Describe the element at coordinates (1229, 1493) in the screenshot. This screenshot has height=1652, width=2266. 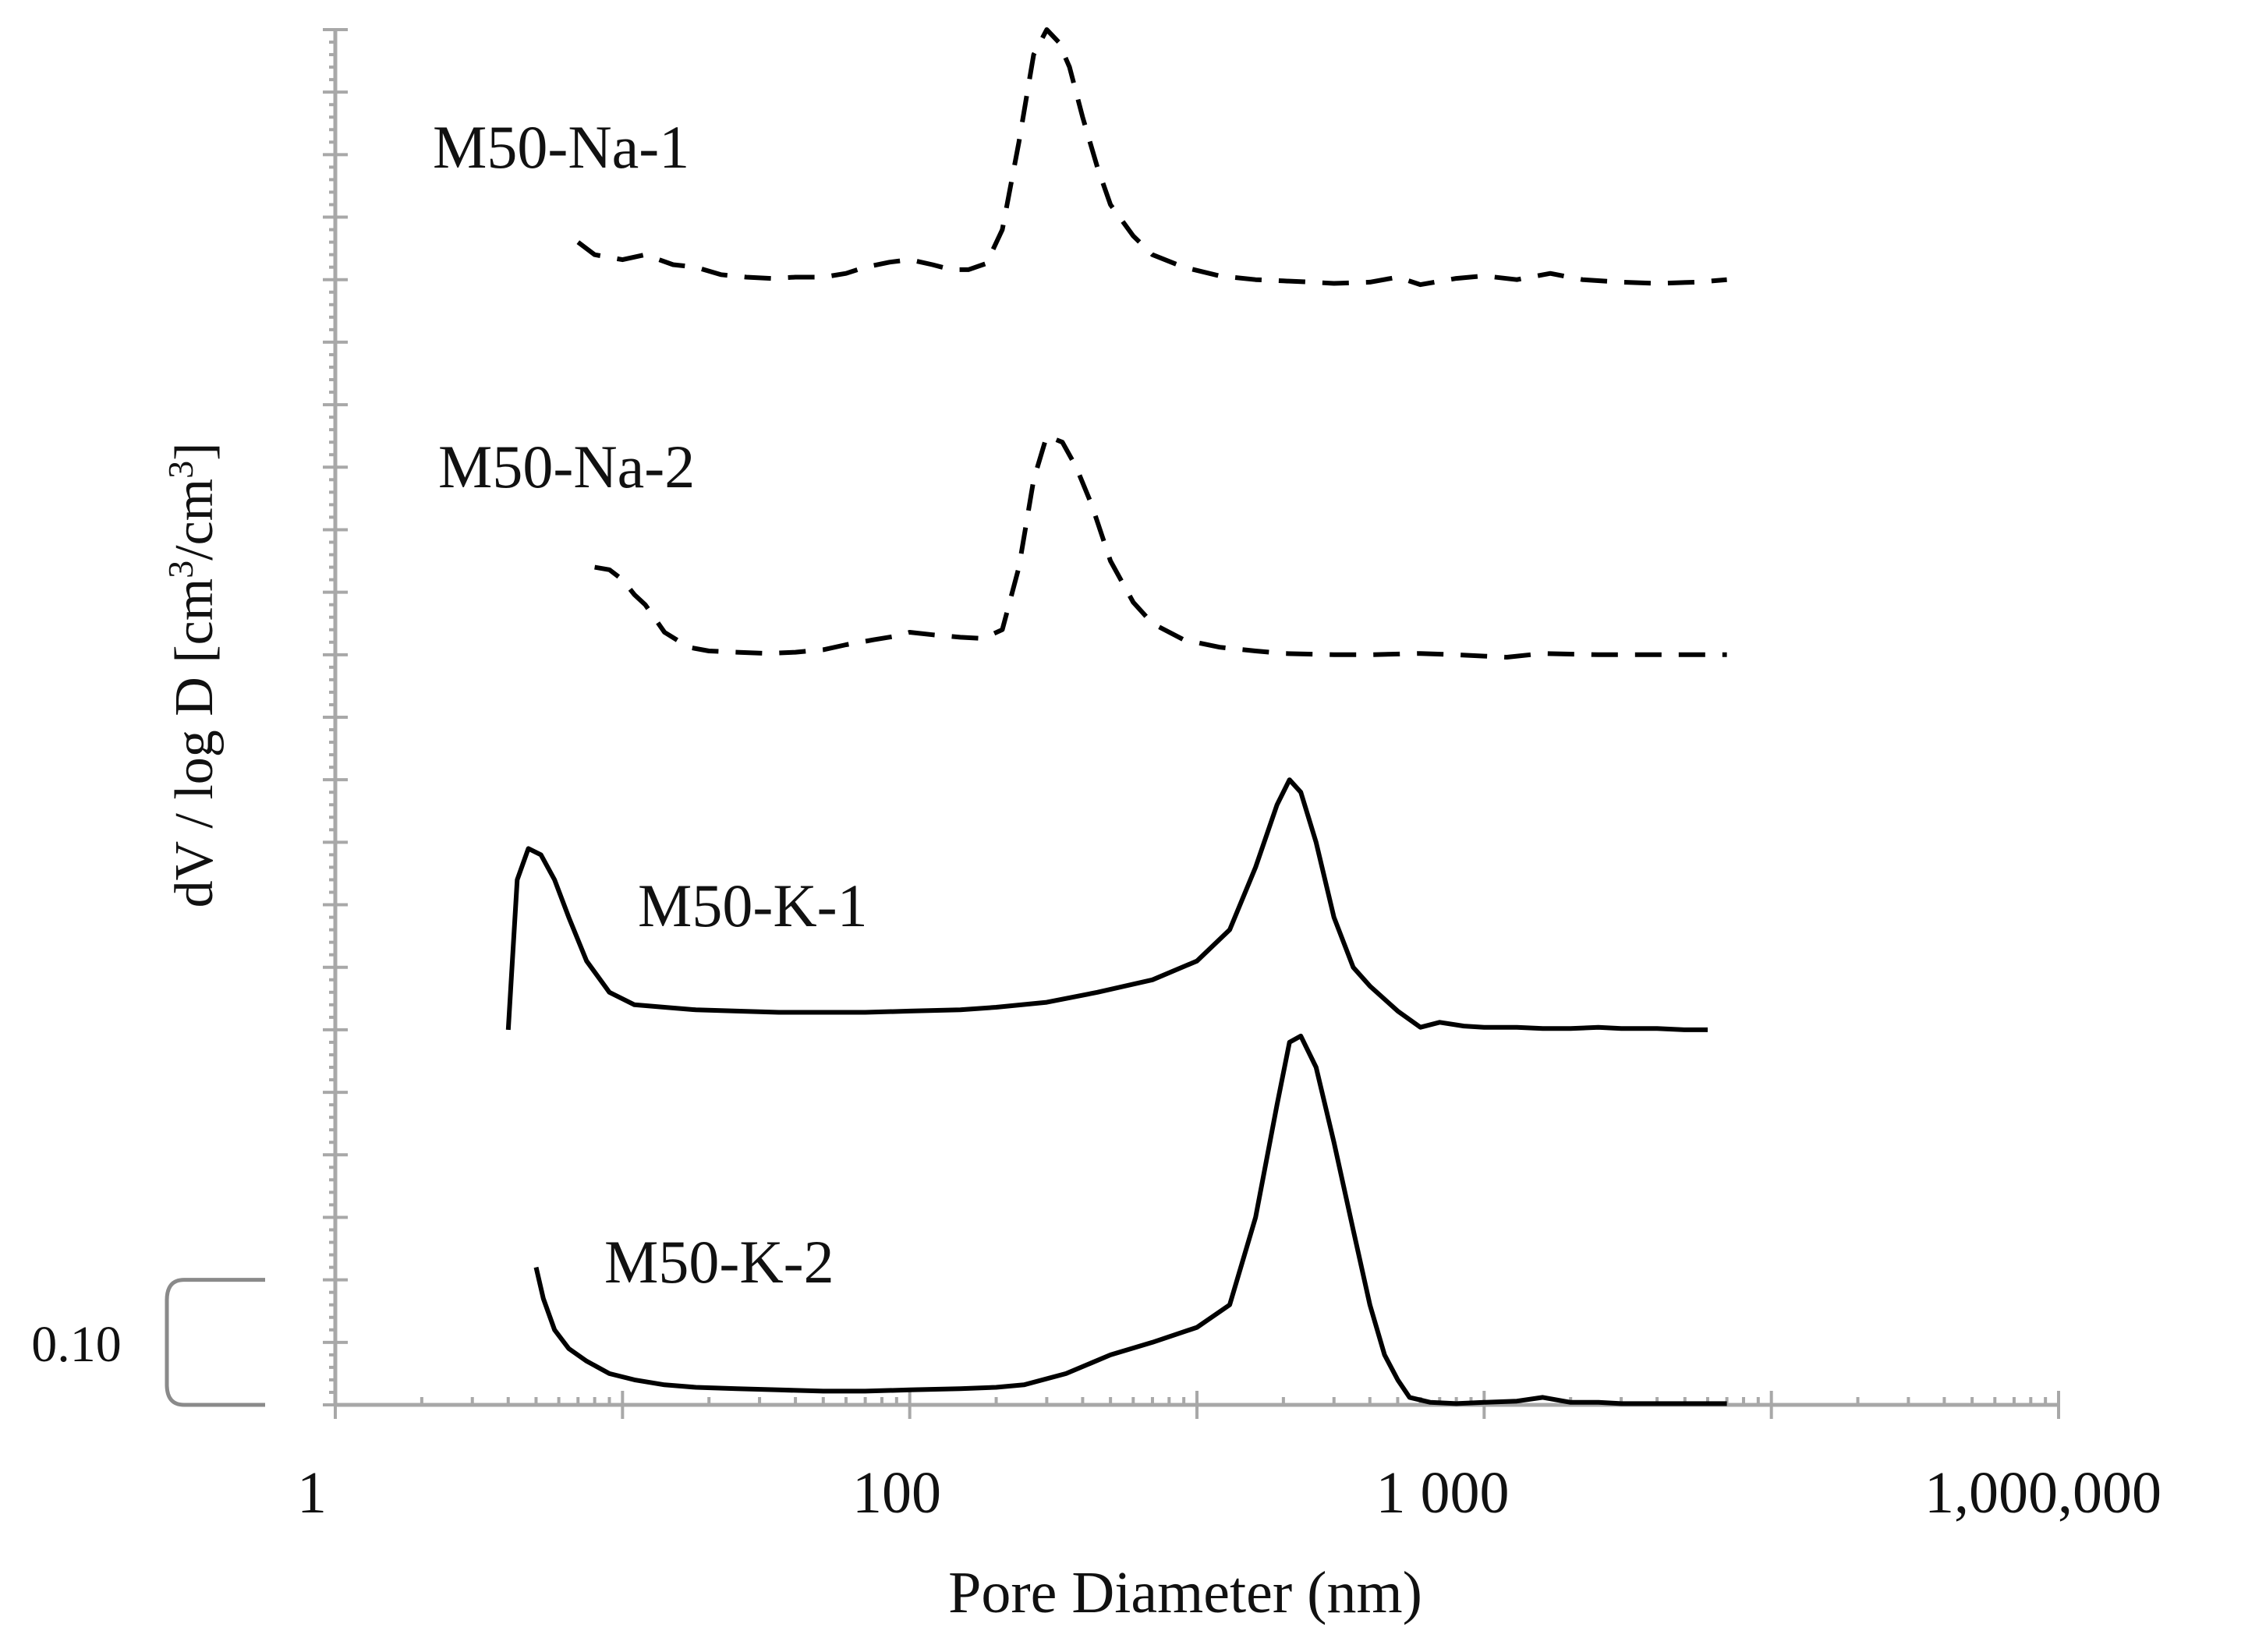
I see `x-axis-tick-labels: 1 100 1 000 1,000,000` at that location.